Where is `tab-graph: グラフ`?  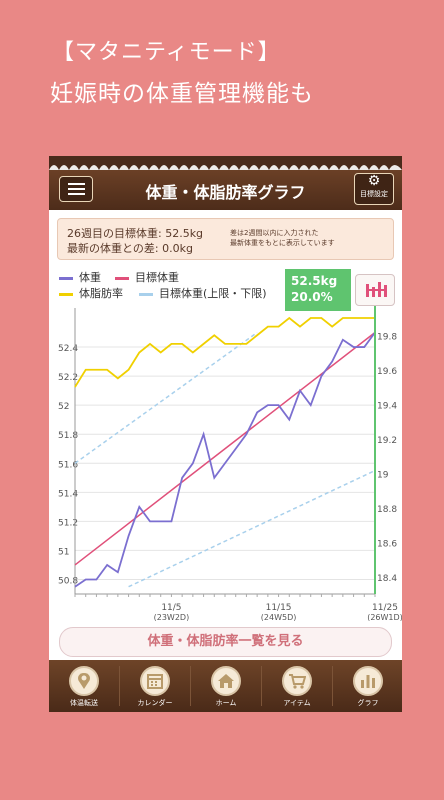 tab-graph: グラフ is located at coordinates (367, 686).